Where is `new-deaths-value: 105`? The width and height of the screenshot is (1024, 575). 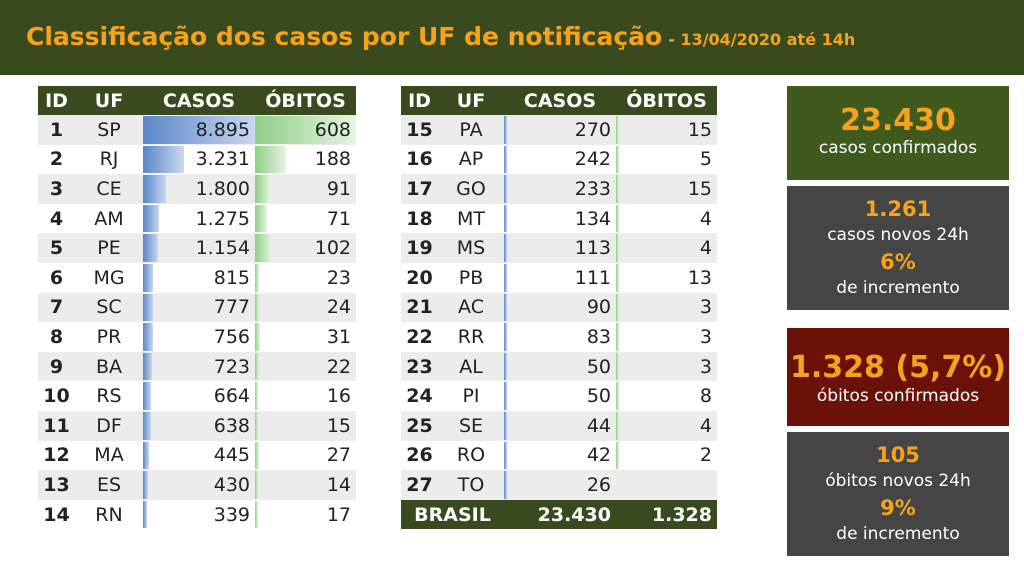
new-deaths-value: 105 is located at coordinates (898, 455).